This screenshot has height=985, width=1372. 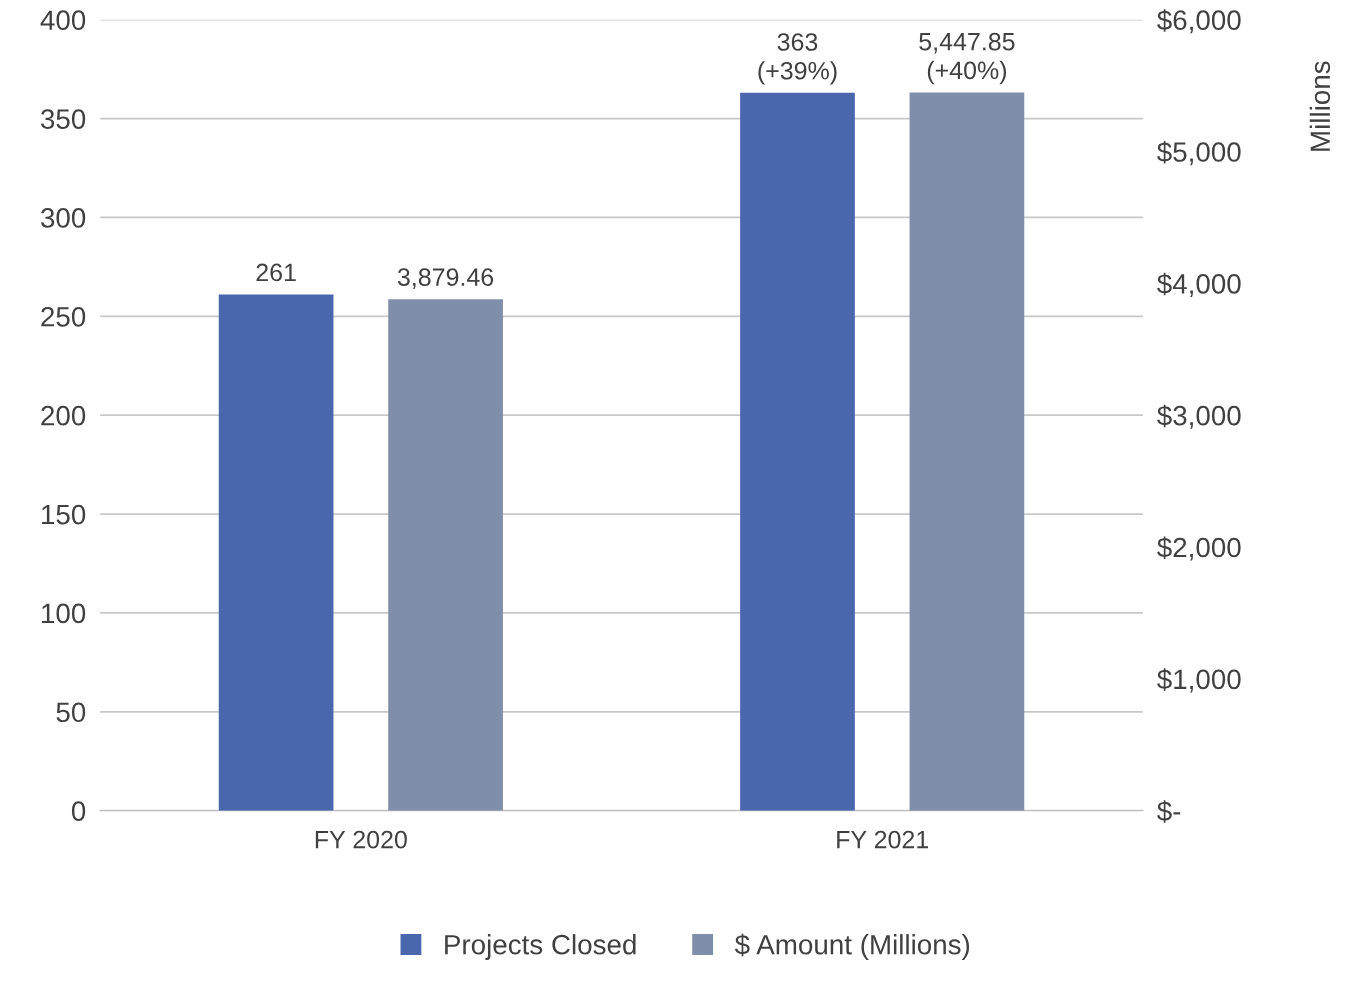 What do you see at coordinates (63, 20) in the screenshot?
I see `y-tick-label: 400` at bounding box center [63, 20].